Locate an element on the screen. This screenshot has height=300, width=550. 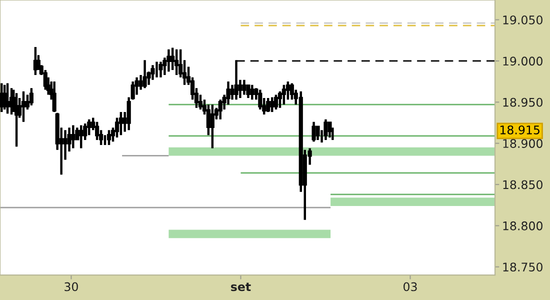
x-tick-label: 30 is located at coordinates (71, 287).